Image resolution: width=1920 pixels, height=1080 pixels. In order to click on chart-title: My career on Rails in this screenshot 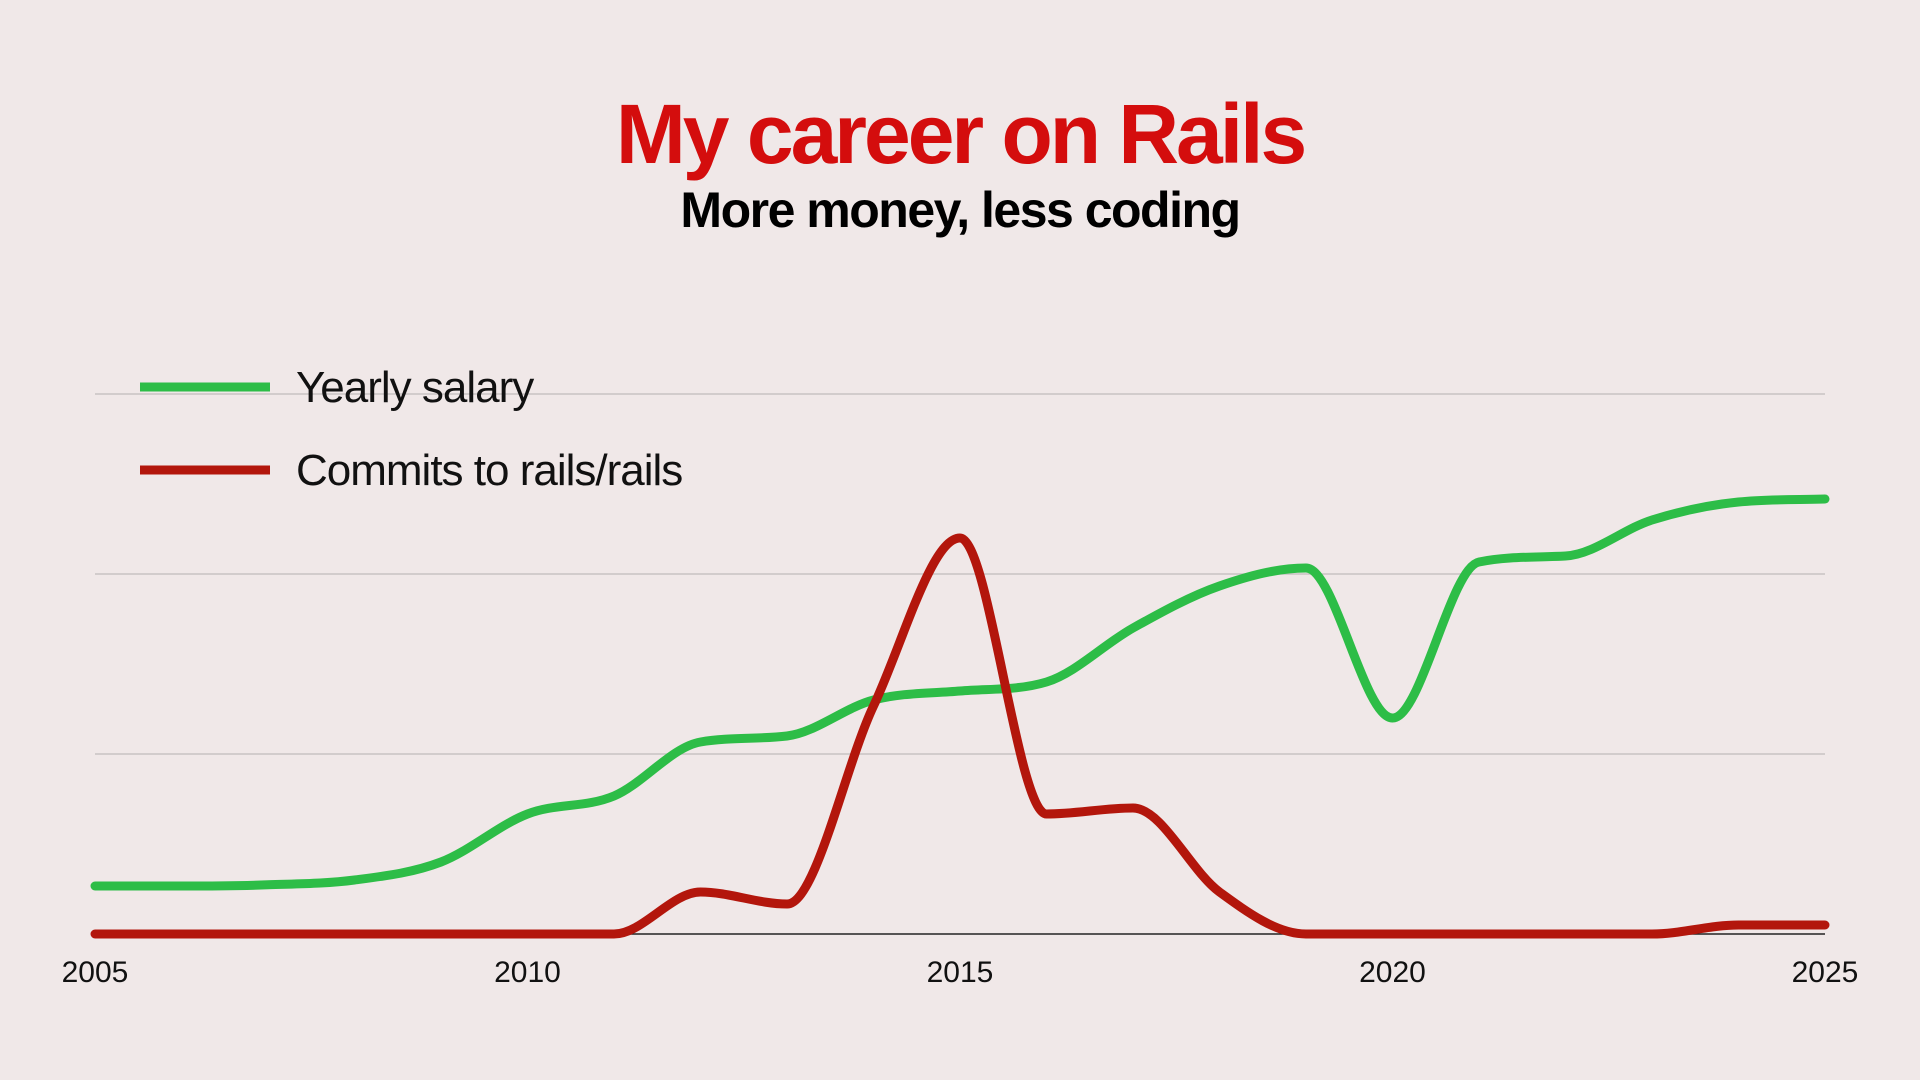, I will do `click(961, 134)`.